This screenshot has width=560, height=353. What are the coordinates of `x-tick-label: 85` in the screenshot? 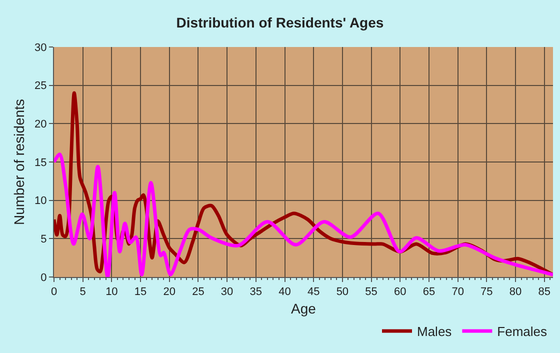 It's located at (544, 292).